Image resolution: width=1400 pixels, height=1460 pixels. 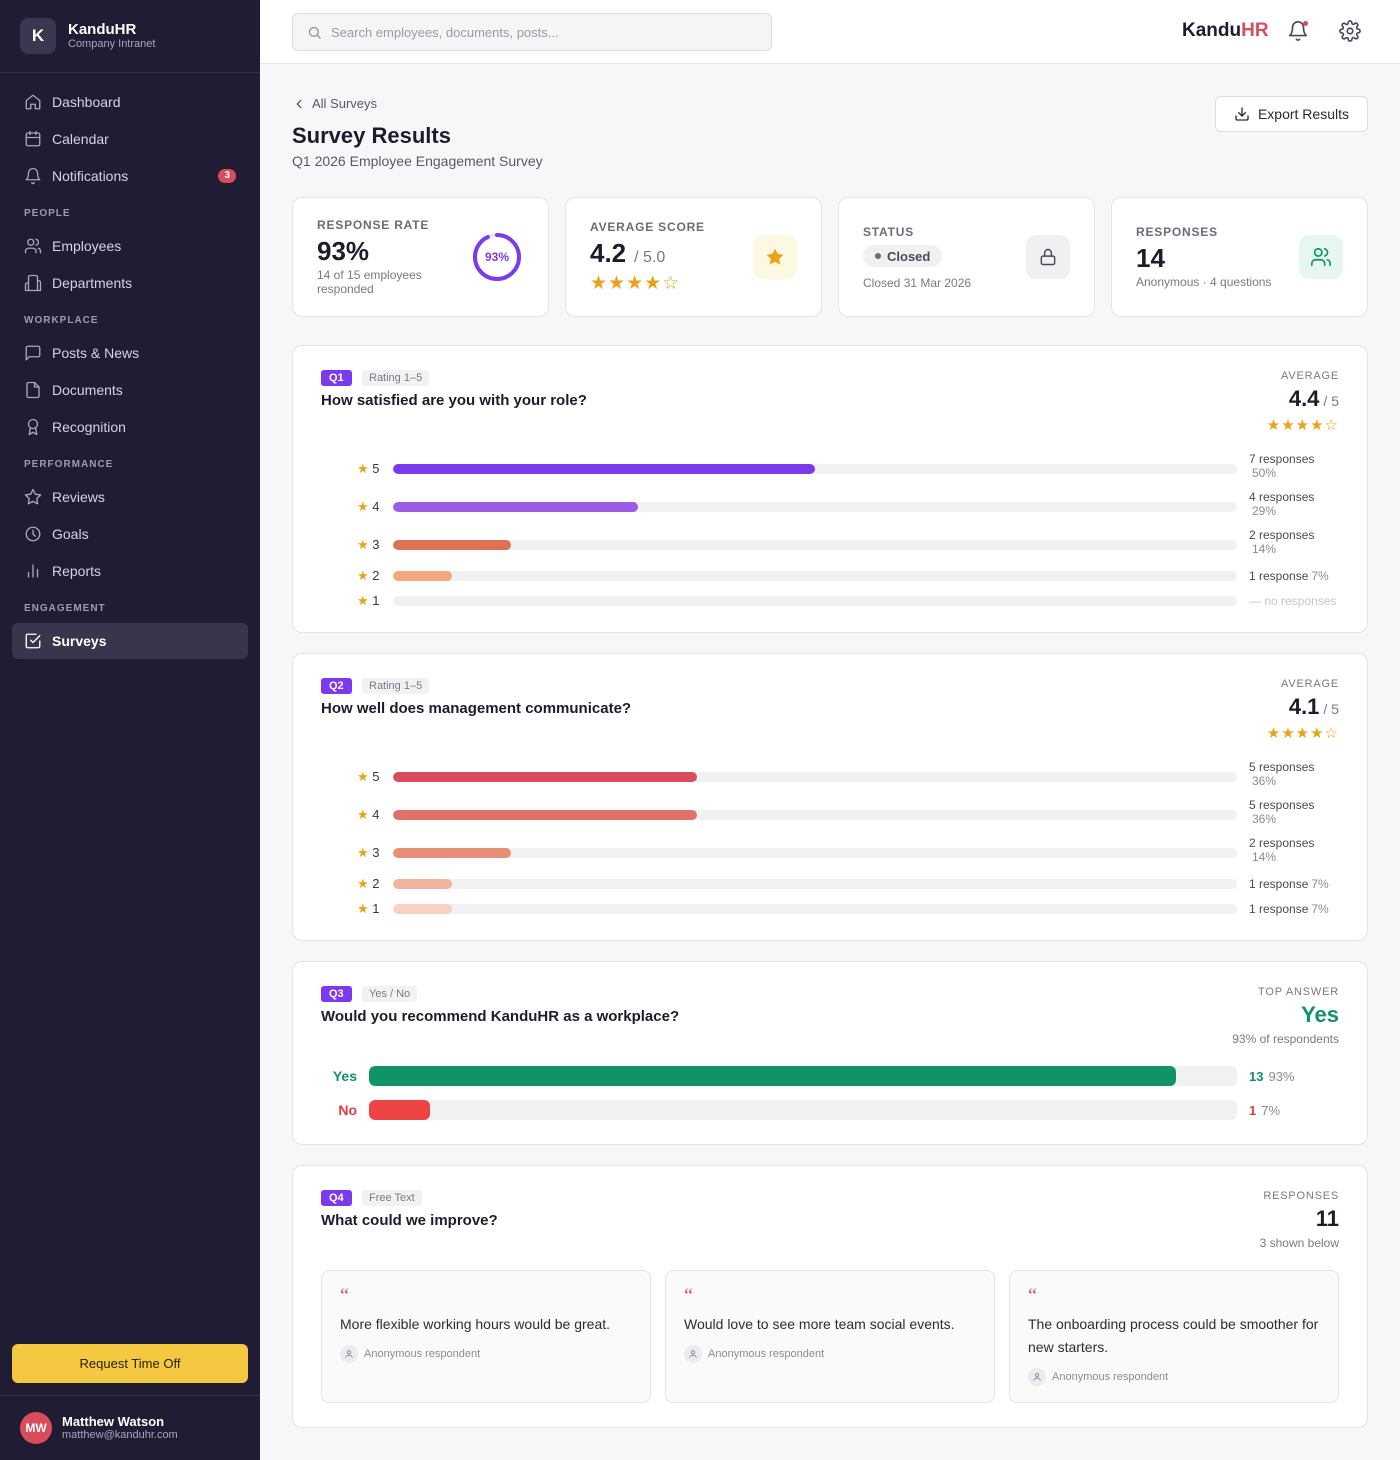 I want to click on rating-value: 4, so click(x=376, y=814).